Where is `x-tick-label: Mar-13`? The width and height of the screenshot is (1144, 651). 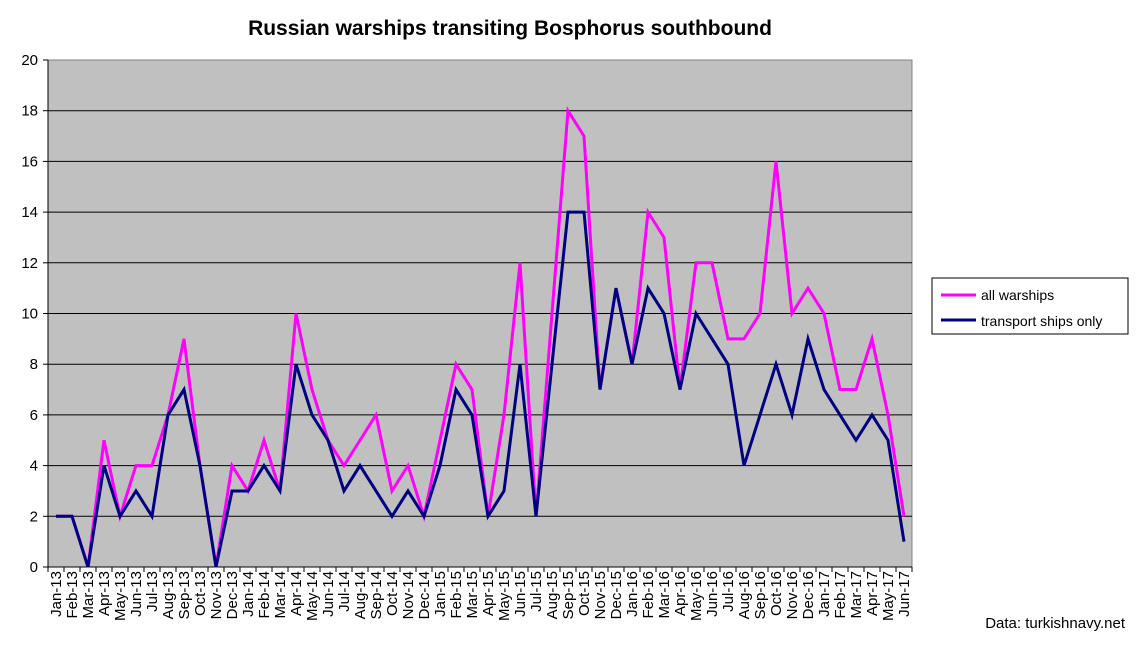
x-tick-label: Mar-13 is located at coordinates (88, 595).